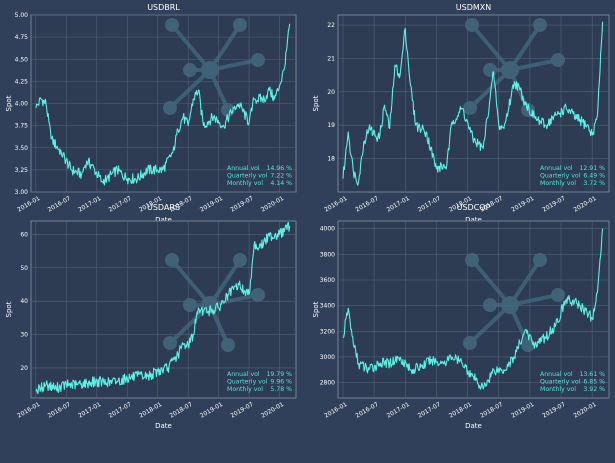 This screenshot has height=463, width=615. What do you see at coordinates (331, 159) in the screenshot?
I see `y-tick-label: 18` at bounding box center [331, 159].